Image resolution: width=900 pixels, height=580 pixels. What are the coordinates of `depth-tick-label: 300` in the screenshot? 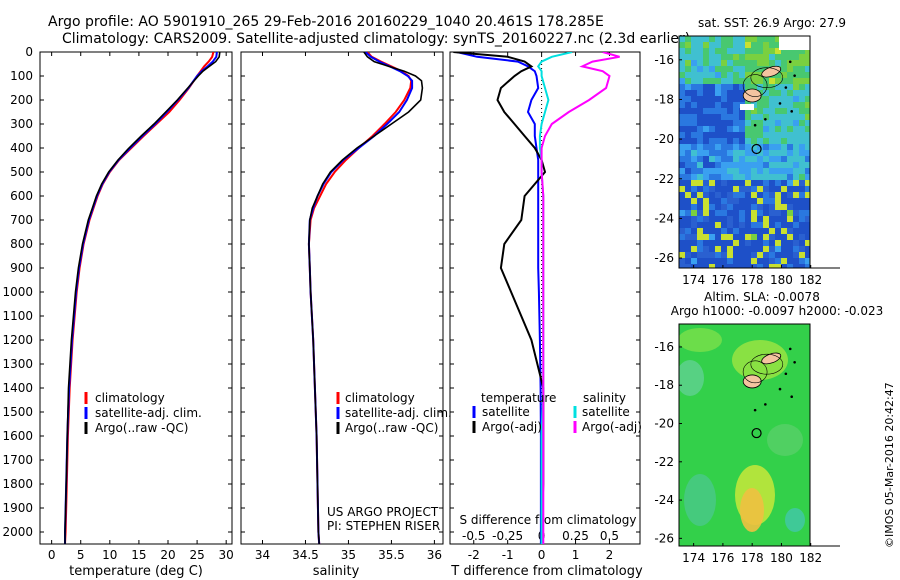 It's located at (21, 124).